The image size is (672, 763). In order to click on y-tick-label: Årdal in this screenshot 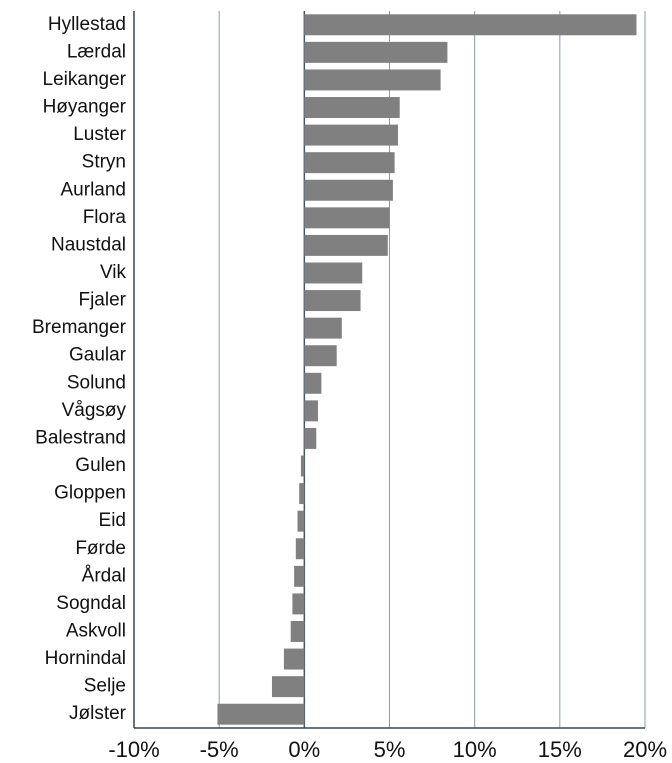, I will do `click(104, 575)`.